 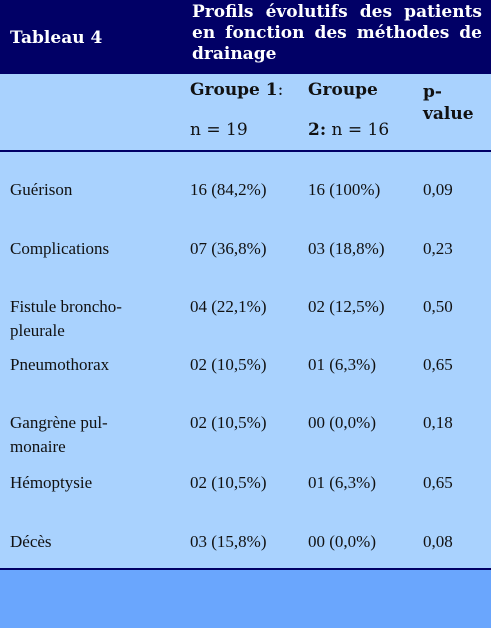 What do you see at coordinates (245, 151) in the screenshot?
I see `header-rule` at bounding box center [245, 151].